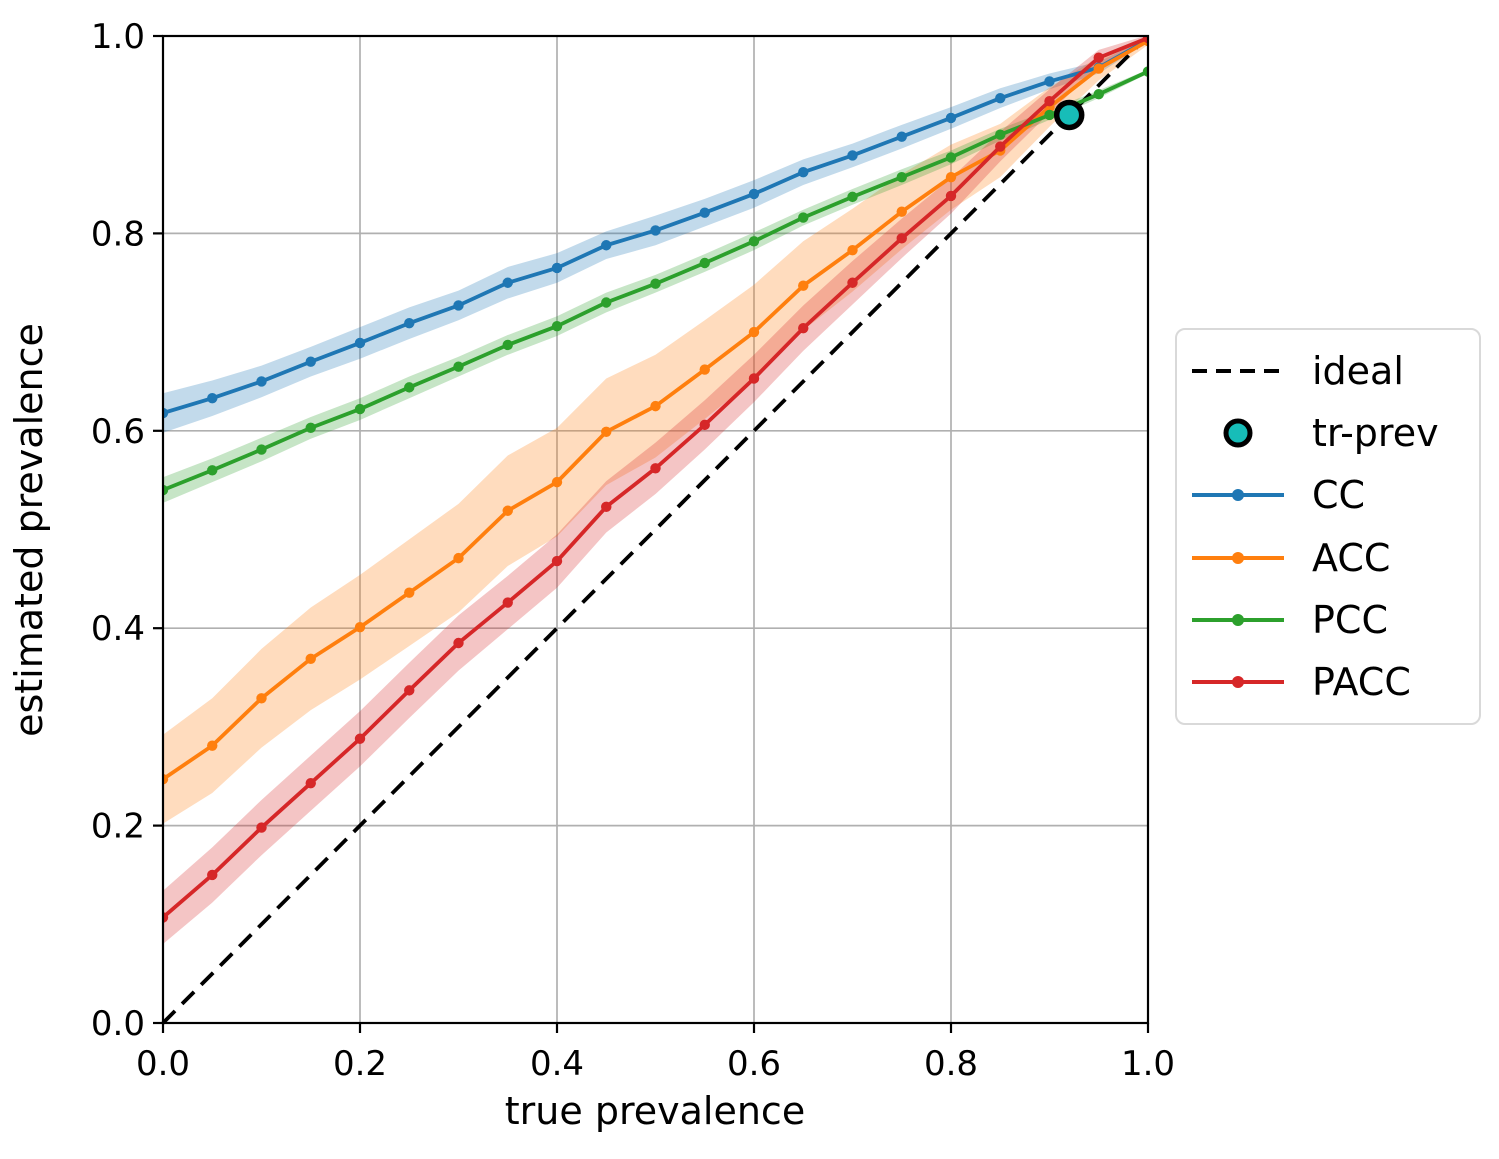 Image resolution: width=1499 pixels, height=1159 pixels. What do you see at coordinates (1328, 371) in the screenshot?
I see `legend-item-ideal: ideal` at bounding box center [1328, 371].